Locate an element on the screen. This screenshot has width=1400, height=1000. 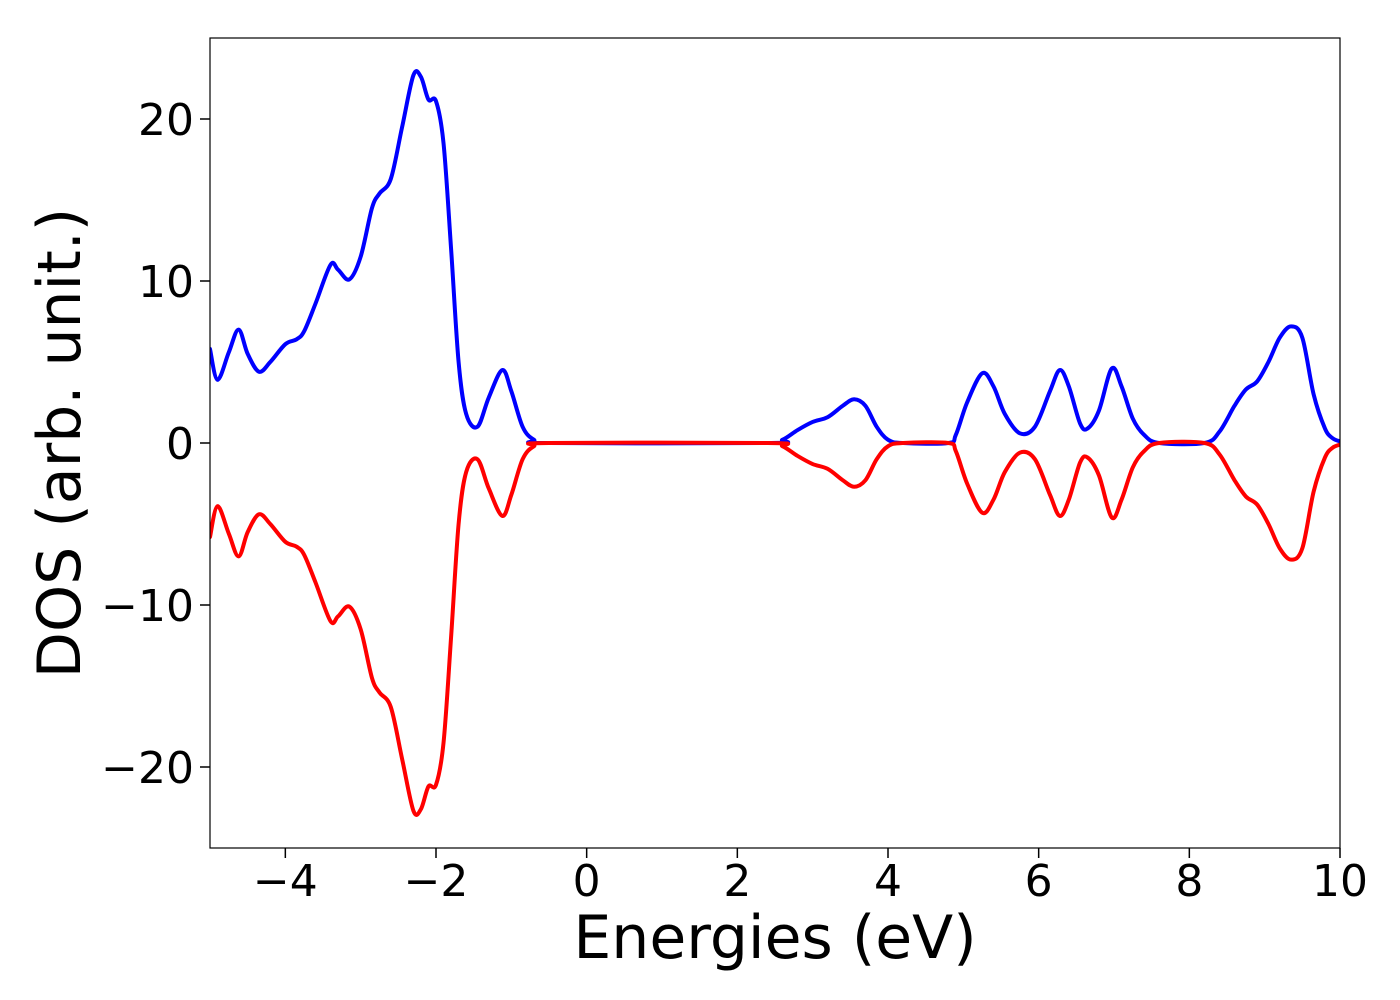
x-tick-label: 10 is located at coordinates (1340, 881).